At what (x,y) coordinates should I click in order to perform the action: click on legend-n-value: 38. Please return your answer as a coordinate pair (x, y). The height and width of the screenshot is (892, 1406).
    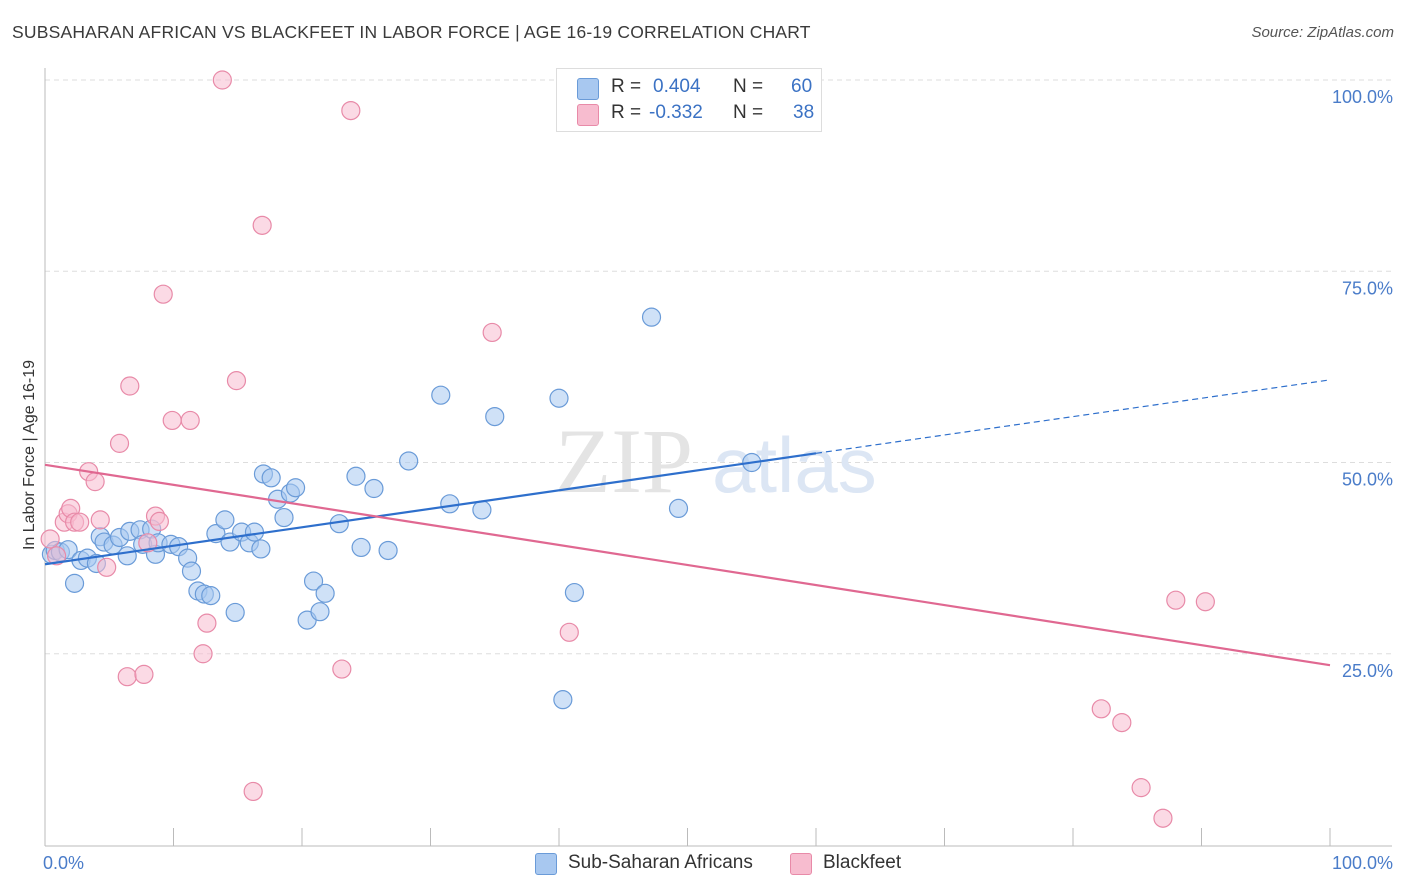
    Looking at the image, I should click on (804, 112).